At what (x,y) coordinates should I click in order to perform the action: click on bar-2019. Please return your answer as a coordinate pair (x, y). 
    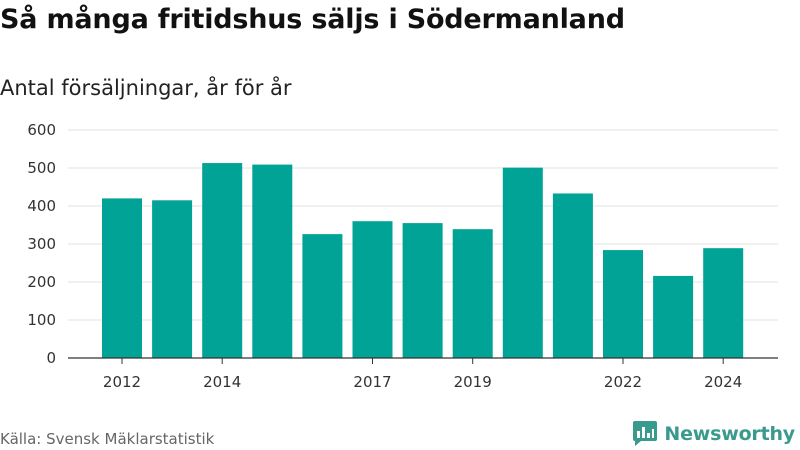
    Looking at the image, I should click on (472, 293).